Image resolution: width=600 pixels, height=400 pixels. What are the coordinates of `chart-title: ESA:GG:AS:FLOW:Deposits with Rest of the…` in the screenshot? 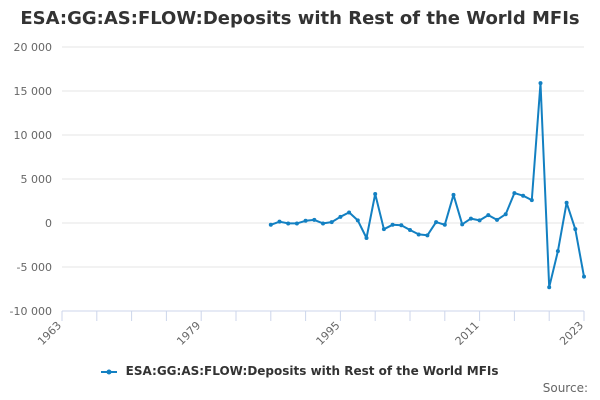 It's located at (300, 18).